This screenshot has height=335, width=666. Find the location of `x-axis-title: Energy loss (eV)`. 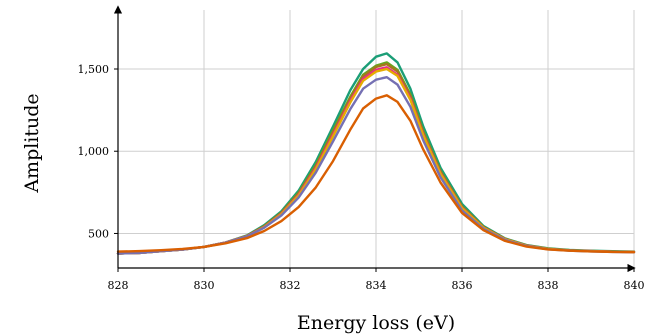

x-axis-title: Energy loss (eV) is located at coordinates (376, 323).